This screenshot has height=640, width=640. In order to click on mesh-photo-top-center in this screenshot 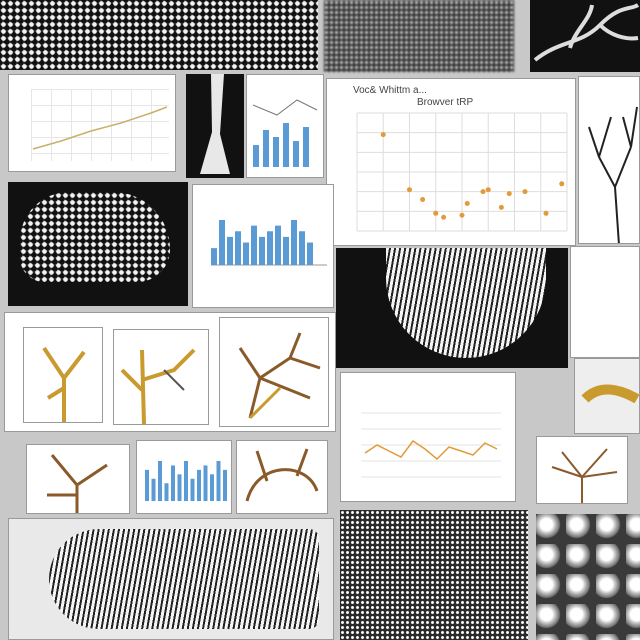, I will do `click(419, 36)`.